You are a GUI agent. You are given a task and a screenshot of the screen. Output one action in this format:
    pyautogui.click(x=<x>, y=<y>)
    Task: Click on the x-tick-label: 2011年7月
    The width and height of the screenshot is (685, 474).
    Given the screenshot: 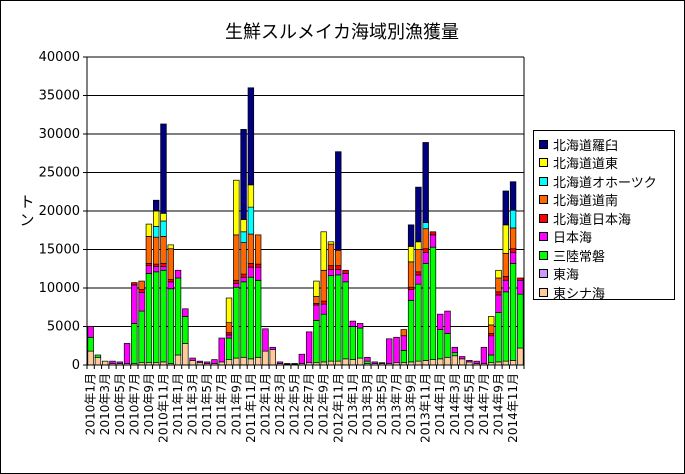 What is the action you would take?
    pyautogui.click(x=222, y=404)
    